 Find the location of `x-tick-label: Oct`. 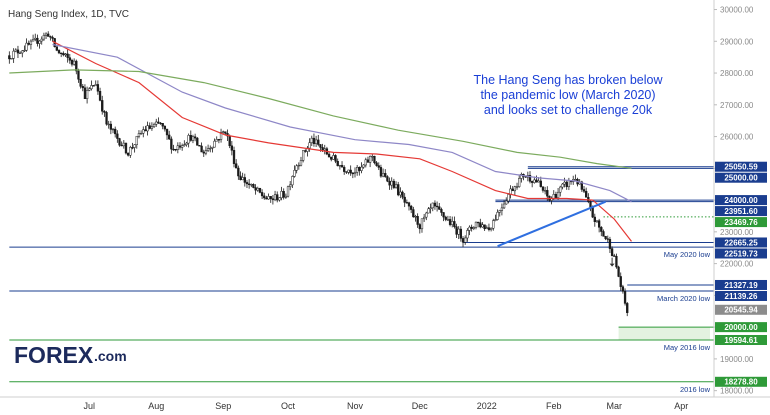

x-tick-label: Oct is located at coordinates (288, 406).